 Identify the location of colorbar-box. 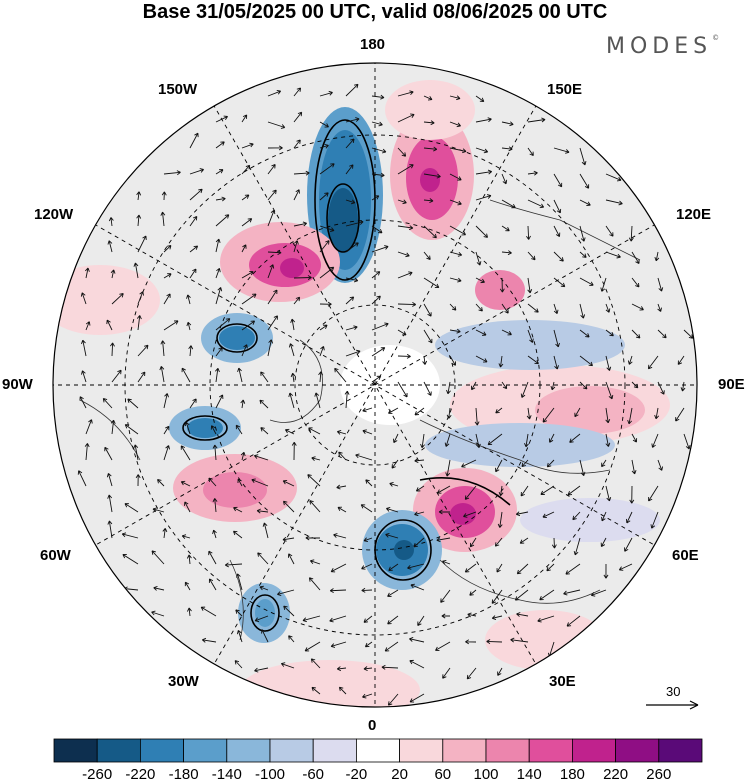
(507, 750).